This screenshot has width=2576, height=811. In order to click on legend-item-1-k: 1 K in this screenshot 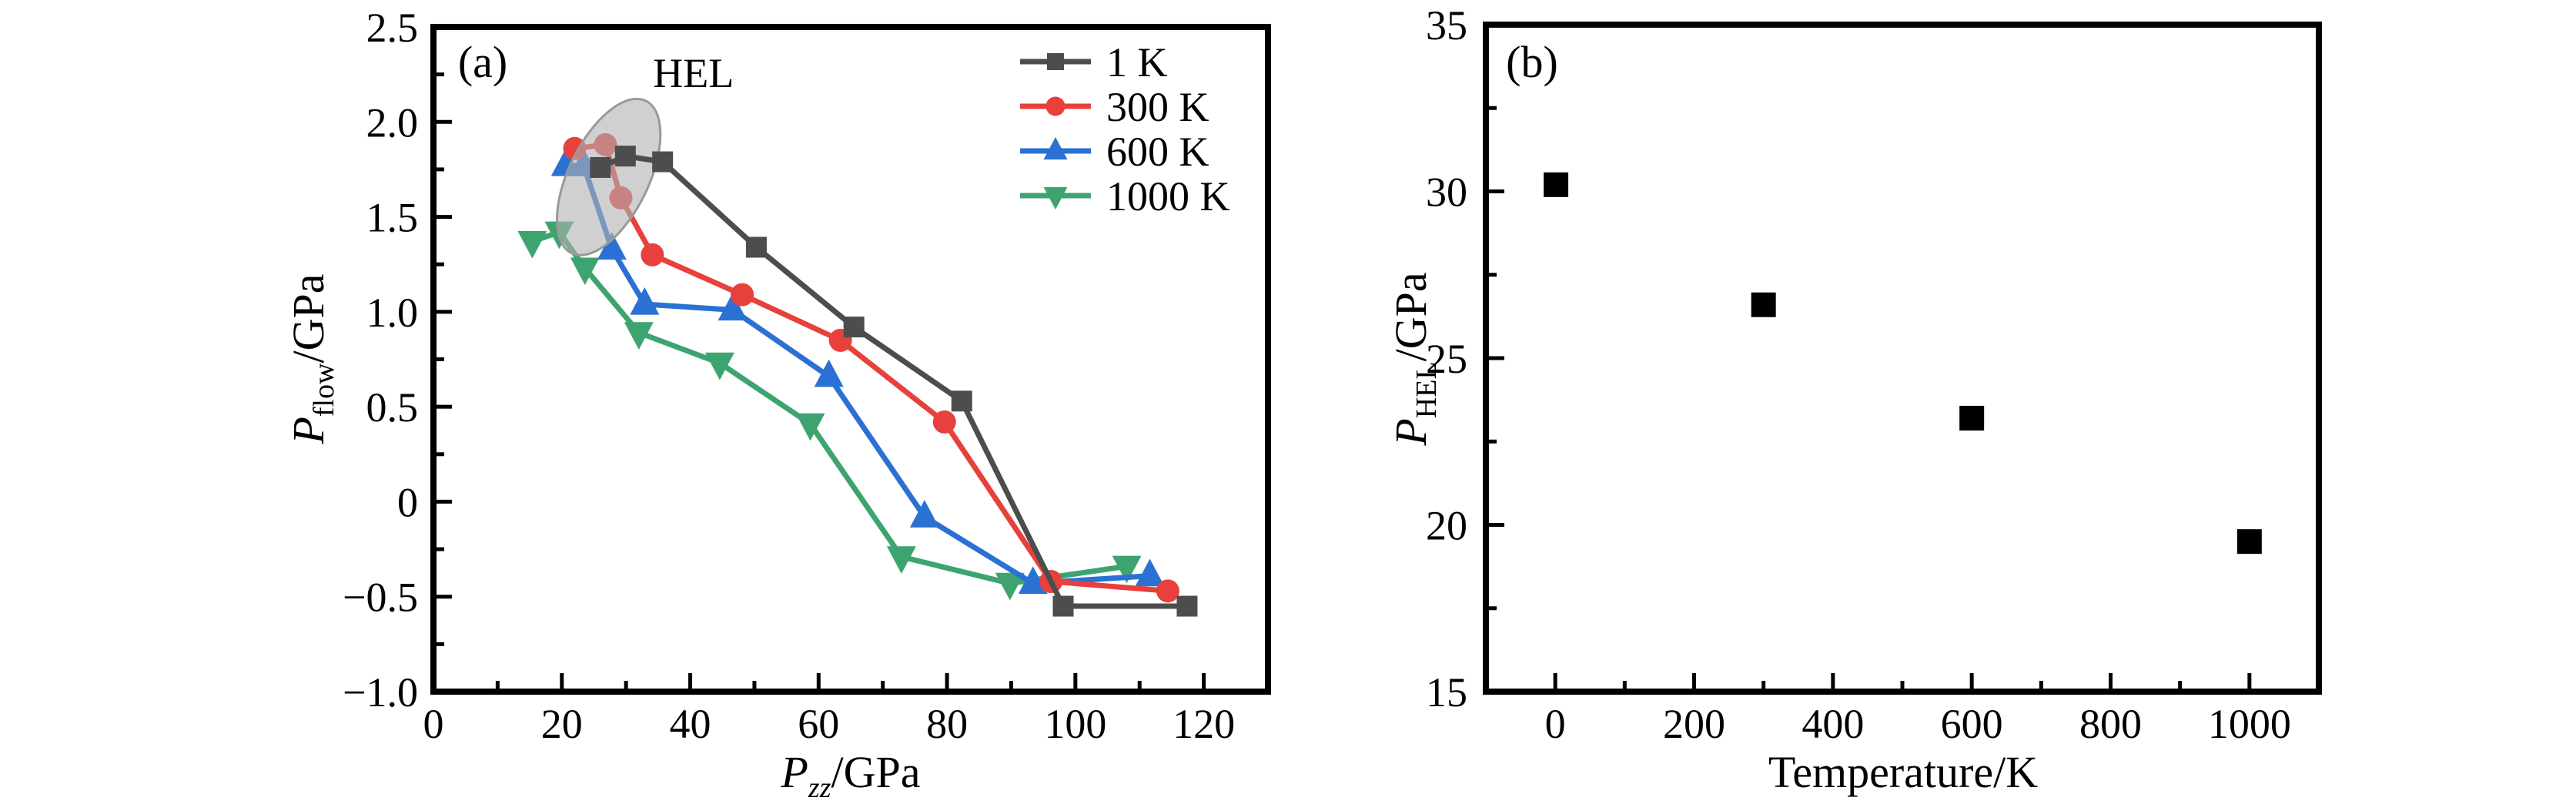, I will do `click(1094, 62)`.